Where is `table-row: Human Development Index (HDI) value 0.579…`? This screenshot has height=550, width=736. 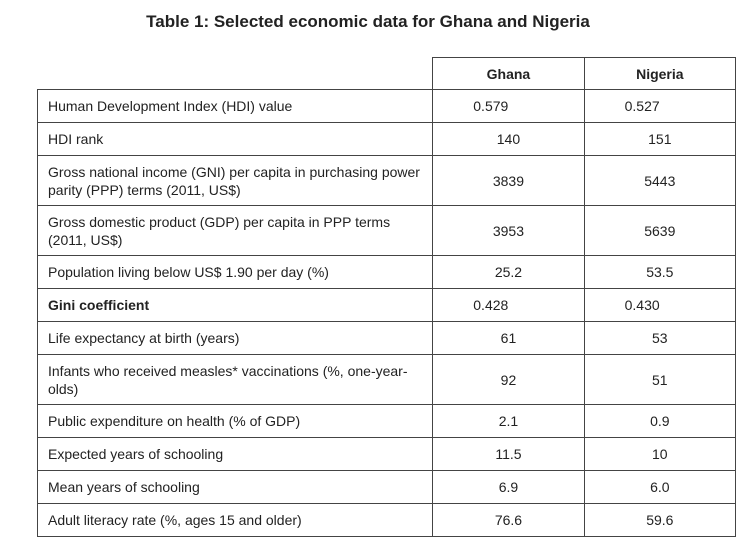 table-row: Human Development Index (HDI) value 0.579… is located at coordinates (386, 106).